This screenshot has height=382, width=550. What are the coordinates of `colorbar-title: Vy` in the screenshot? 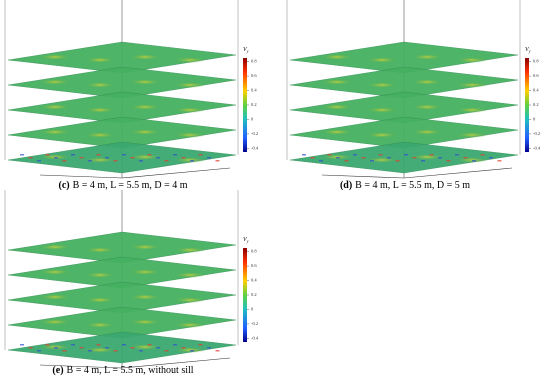 It's located at (246, 50).